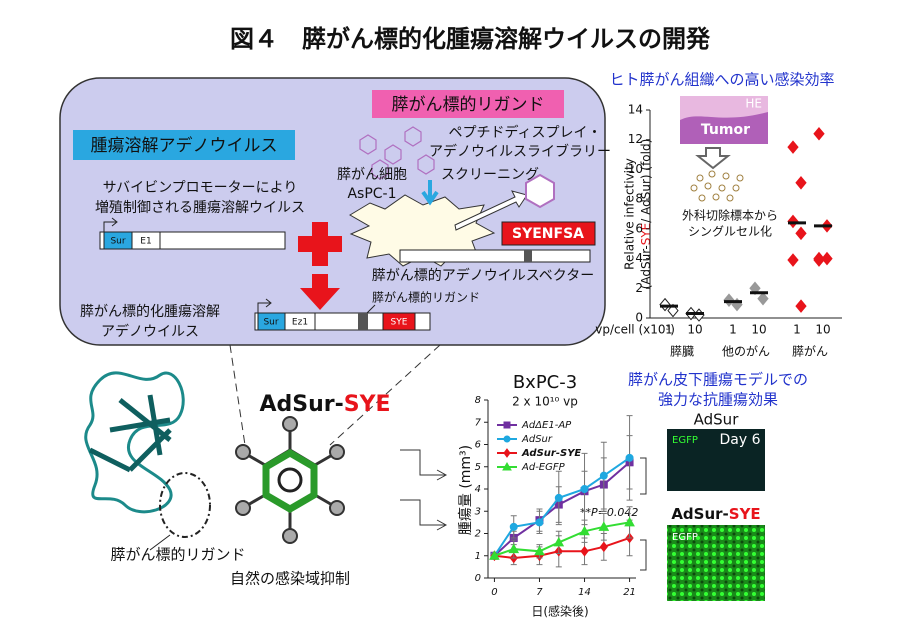 The width and height of the screenshot is (910, 643). What do you see at coordinates (545, 382) in the screenshot?
I see `line-title: BxPC-3` at bounding box center [545, 382].